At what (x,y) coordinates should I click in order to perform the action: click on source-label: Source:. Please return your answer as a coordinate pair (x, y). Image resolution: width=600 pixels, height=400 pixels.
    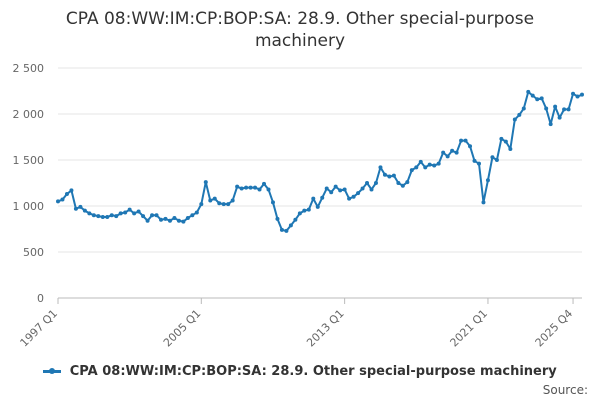
    Looking at the image, I should click on (565, 390).